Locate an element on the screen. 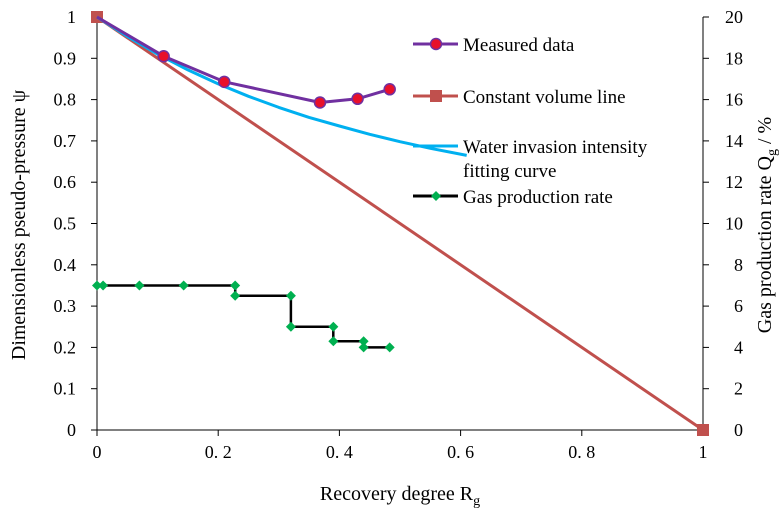 This screenshot has height=512, width=782. x-tick-label: 0. 2 is located at coordinates (218, 452).